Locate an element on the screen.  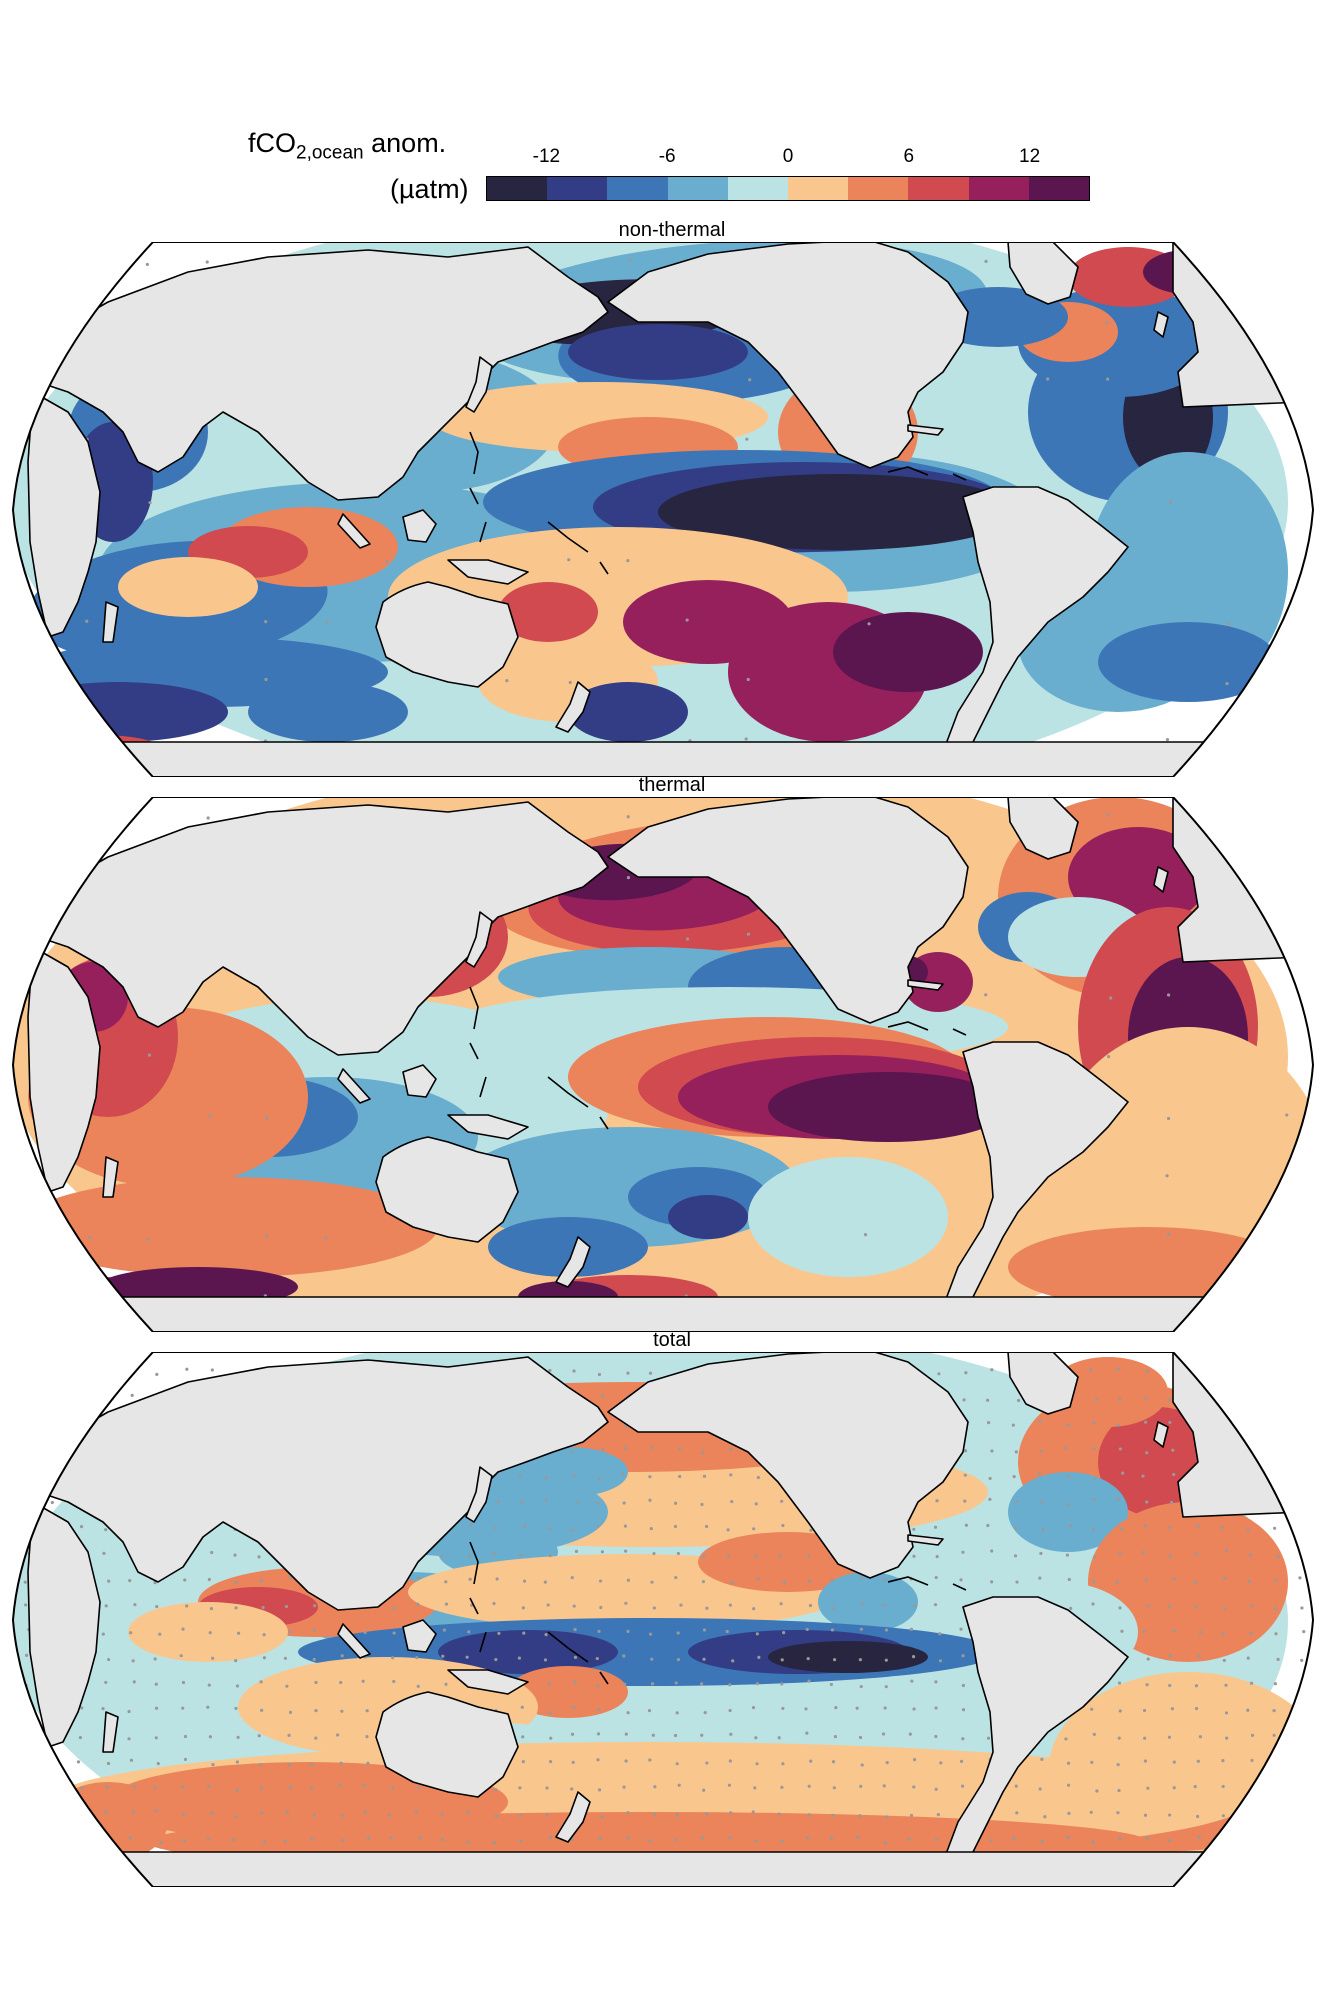
panel-title-total: total is located at coordinates (672, 1340).